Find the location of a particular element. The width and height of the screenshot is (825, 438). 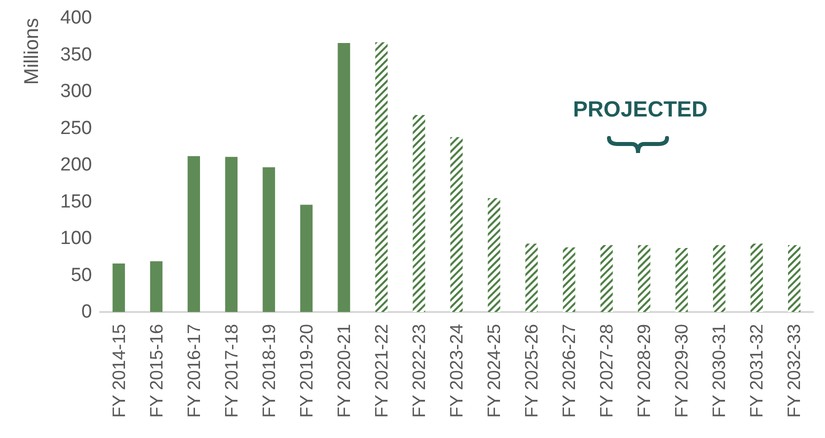

x-tick-label: FY 2032-33 is located at coordinates (794, 371).